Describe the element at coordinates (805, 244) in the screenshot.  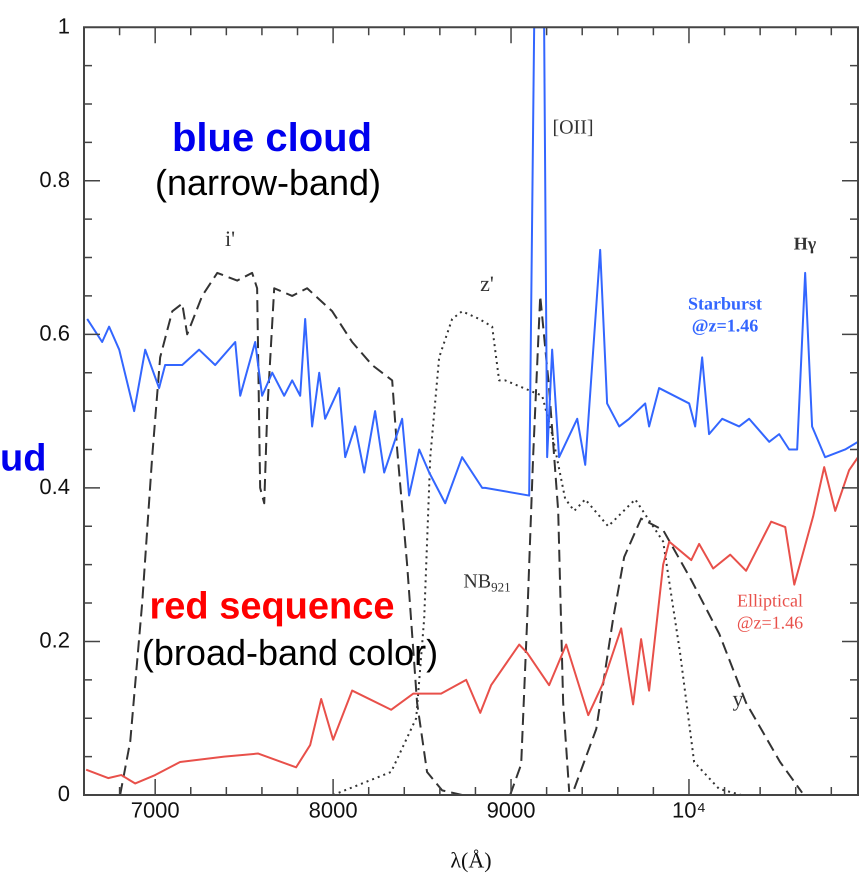
I see `annotation: Hγ` at that location.